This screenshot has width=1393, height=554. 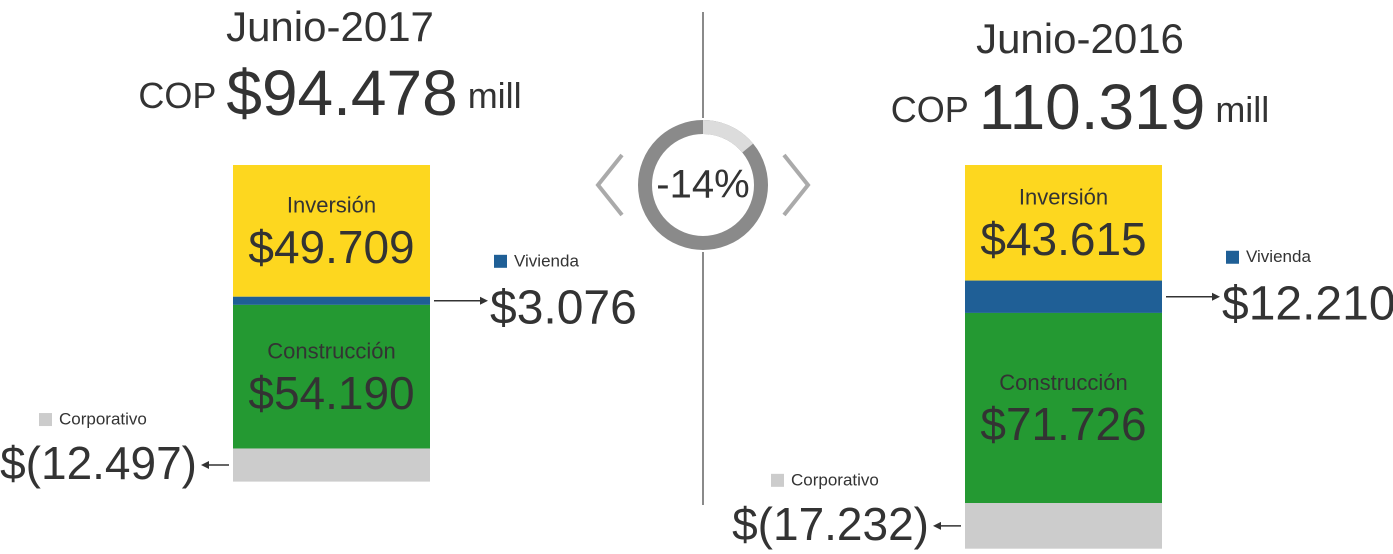 I want to click on segment-value: $(17.232), so click(x=830, y=524).